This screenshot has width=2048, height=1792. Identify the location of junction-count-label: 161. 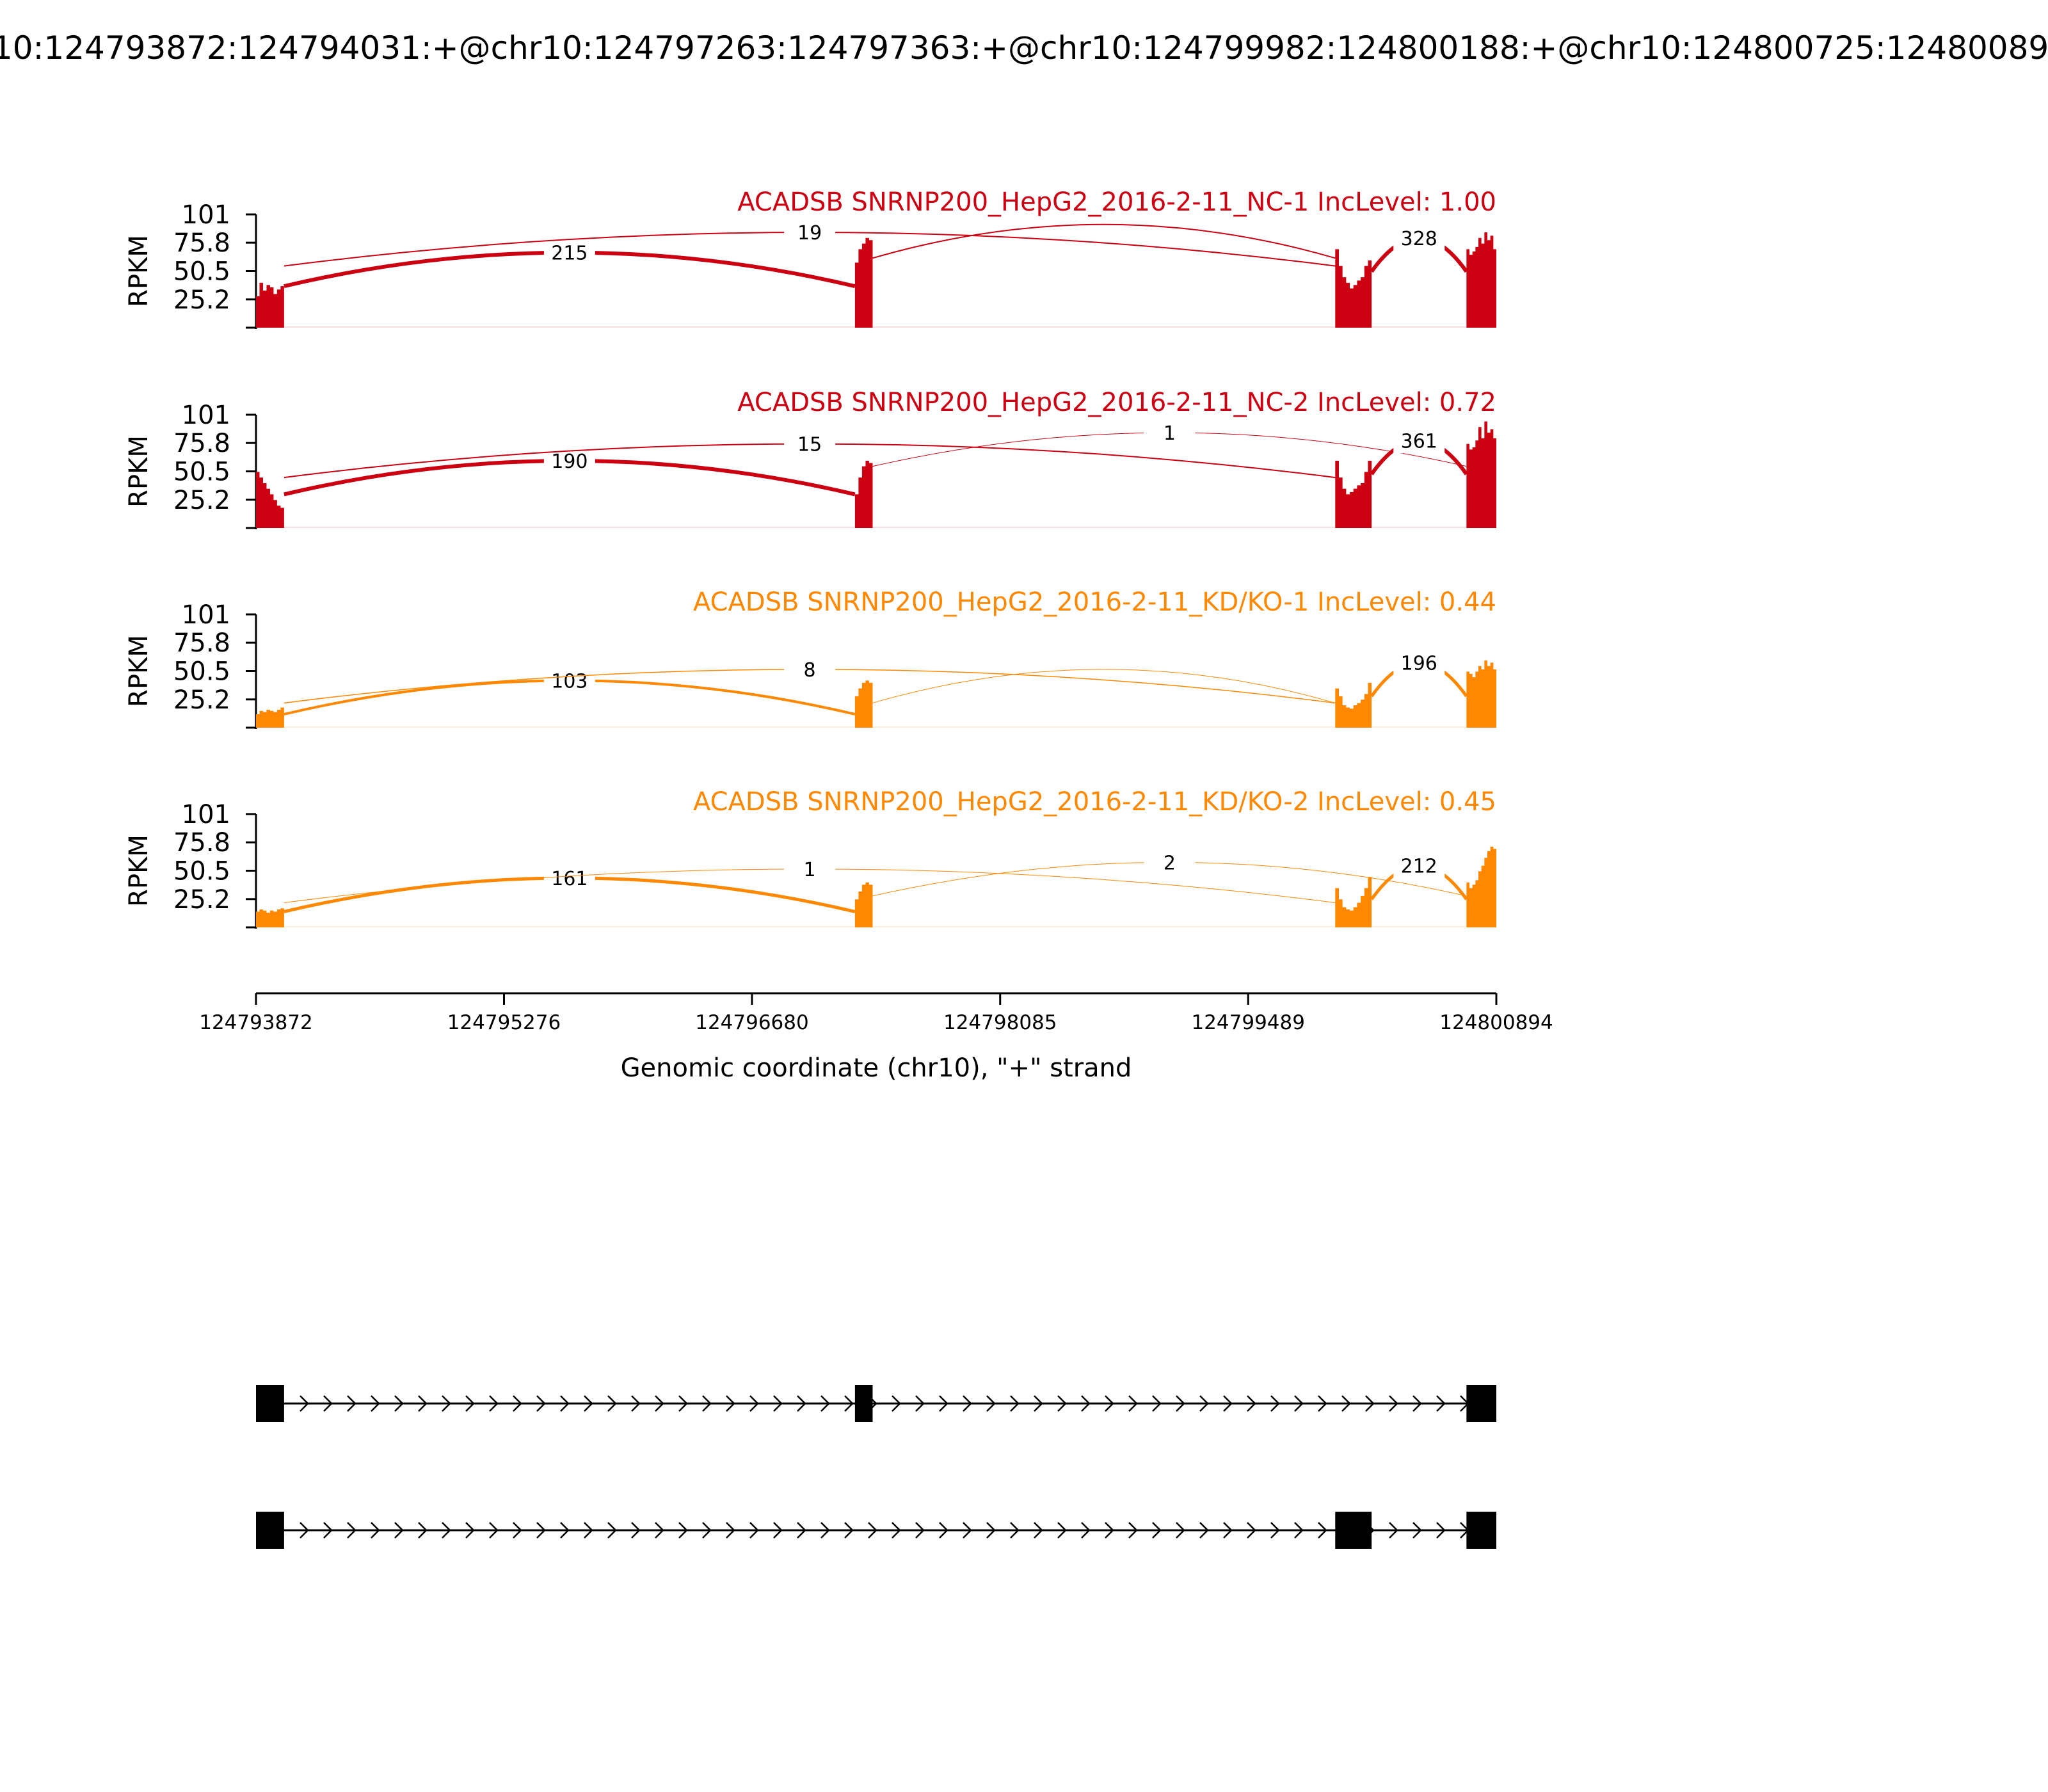
(569, 879).